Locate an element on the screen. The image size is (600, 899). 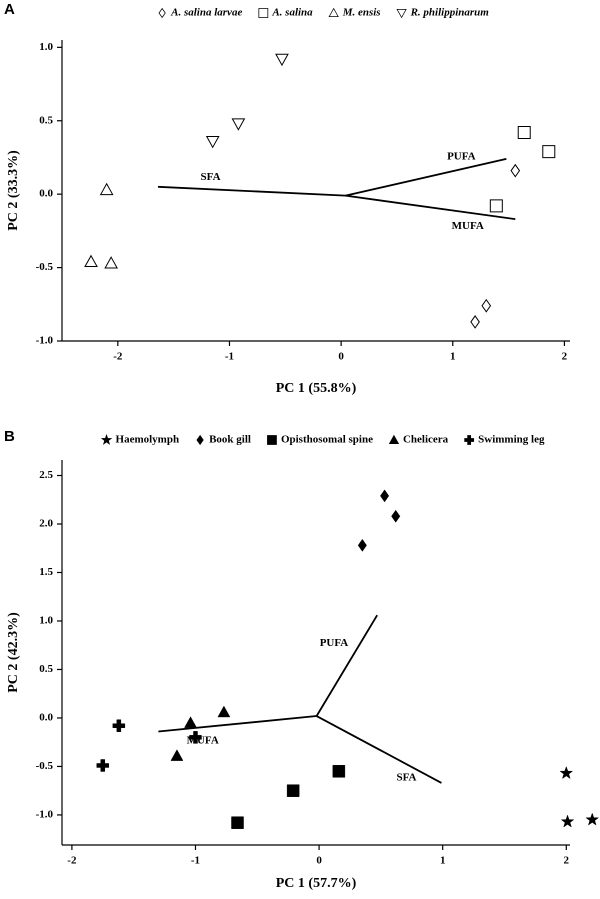
y-tick-label: 2.5 is located at coordinates (46, 475).